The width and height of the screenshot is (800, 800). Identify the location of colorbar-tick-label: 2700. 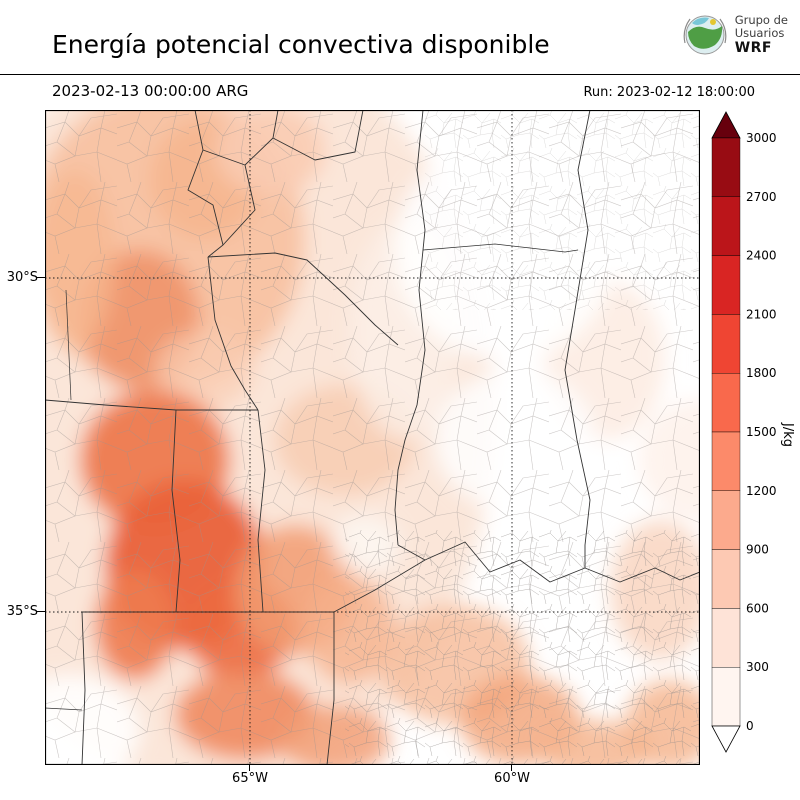
(761, 197).